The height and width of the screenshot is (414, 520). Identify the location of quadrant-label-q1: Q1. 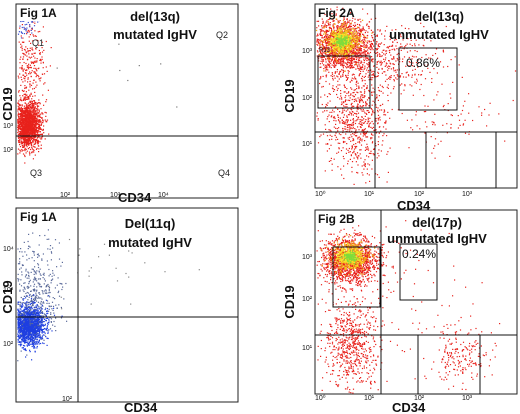
(38, 43).